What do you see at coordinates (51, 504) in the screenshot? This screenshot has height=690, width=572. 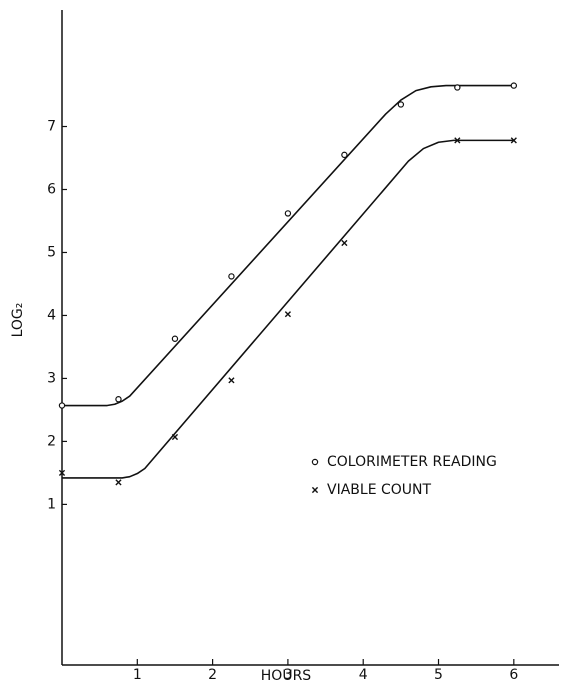 I see `y-tick-label: 1` at bounding box center [51, 504].